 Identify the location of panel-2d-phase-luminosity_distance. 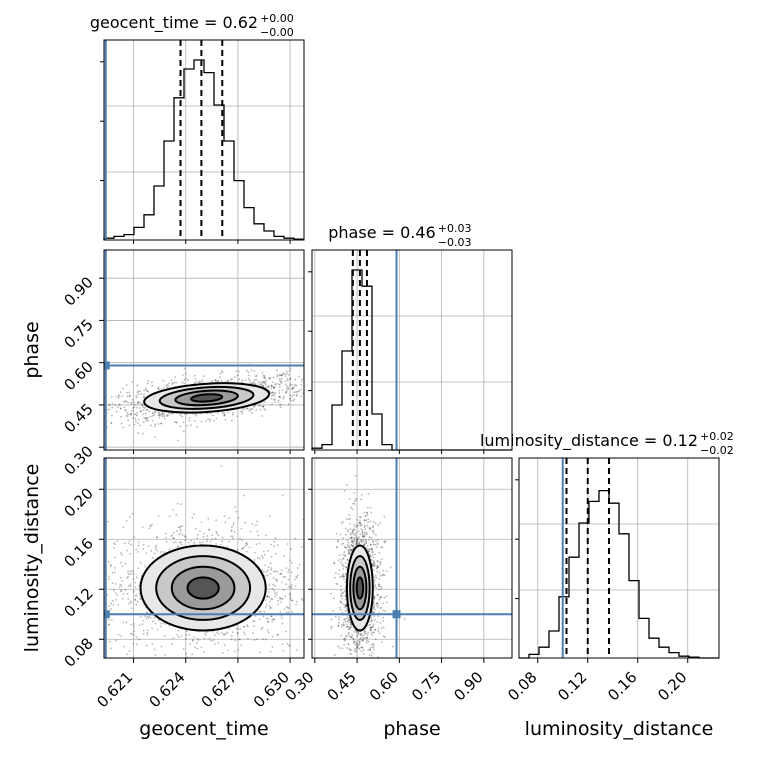
(412, 563).